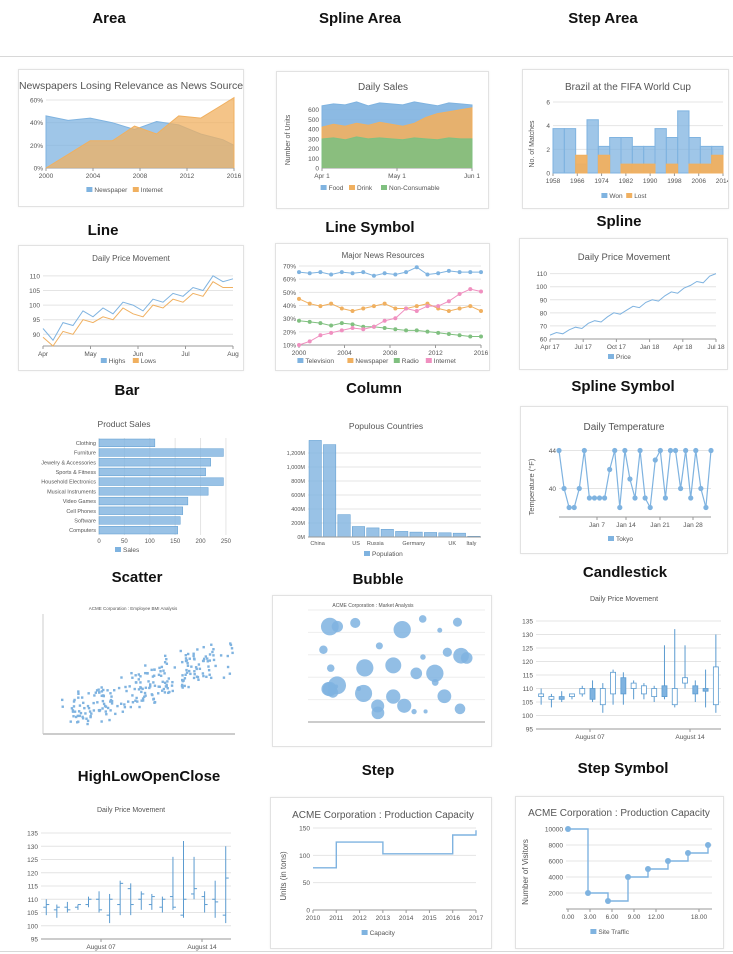 This screenshot has width=733, height=954. Describe the element at coordinates (234, 176) in the screenshot. I see `x-tick-label: 2016` at that location.